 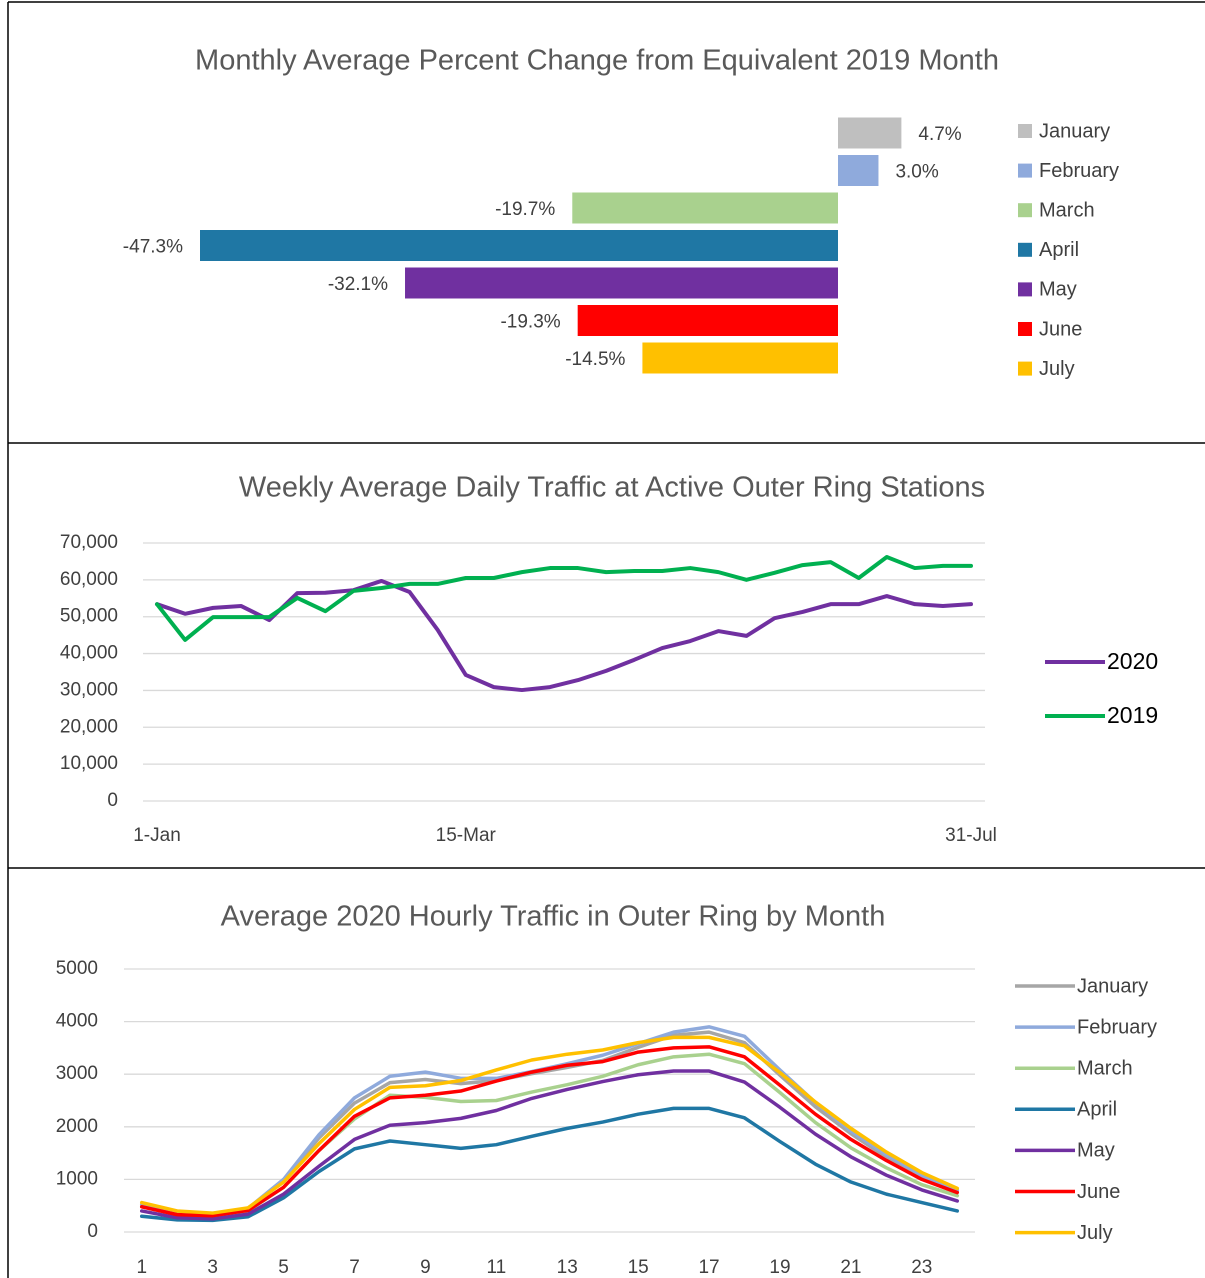 I want to click on x-tick-label: 1-Jan, so click(x=157, y=835).